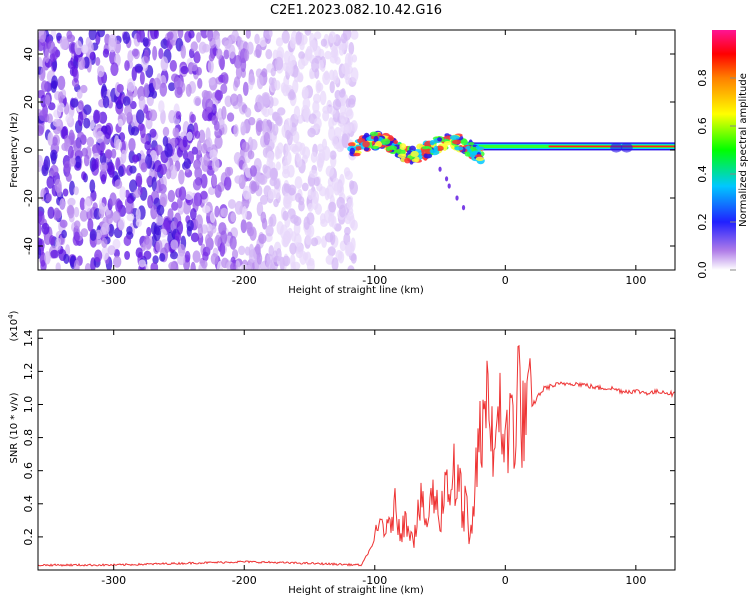 This screenshot has height=600, width=750. Describe the element at coordinates (702, 78) in the screenshot. I see `colorbar-tick-label: 0.8` at that location.